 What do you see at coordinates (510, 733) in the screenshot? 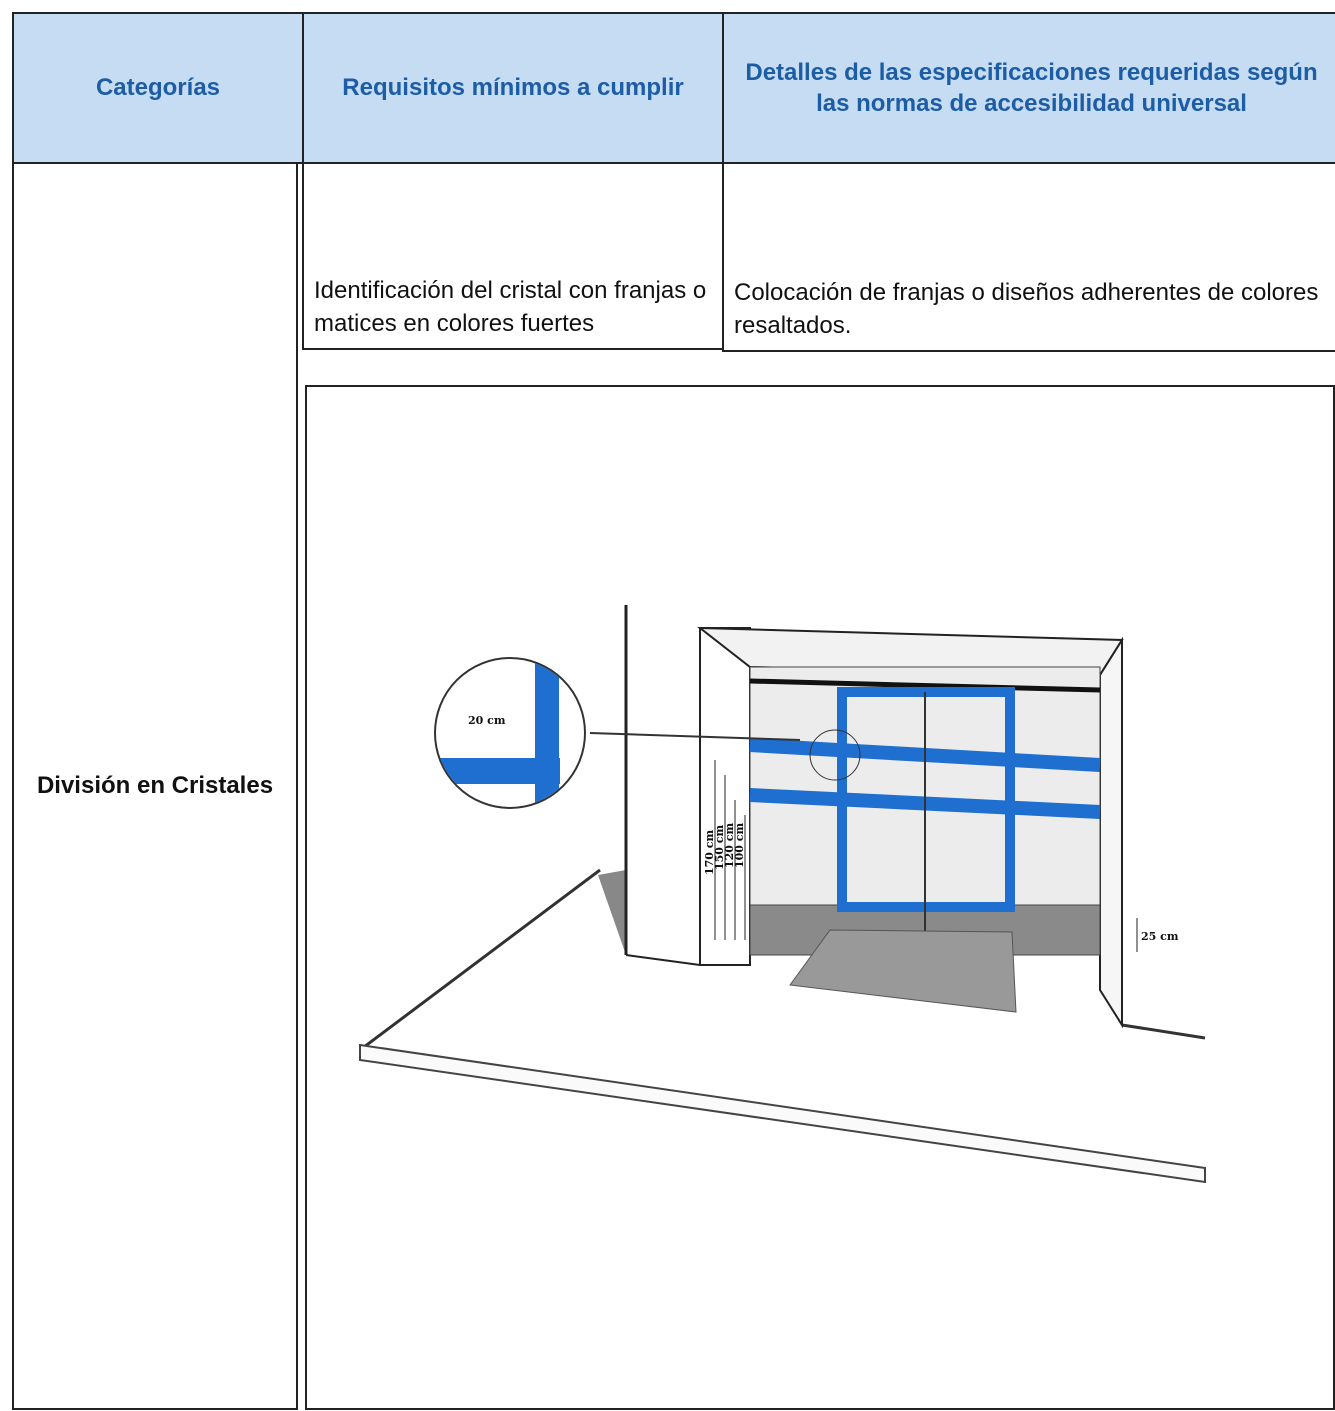
I see `magnifier` at bounding box center [510, 733].